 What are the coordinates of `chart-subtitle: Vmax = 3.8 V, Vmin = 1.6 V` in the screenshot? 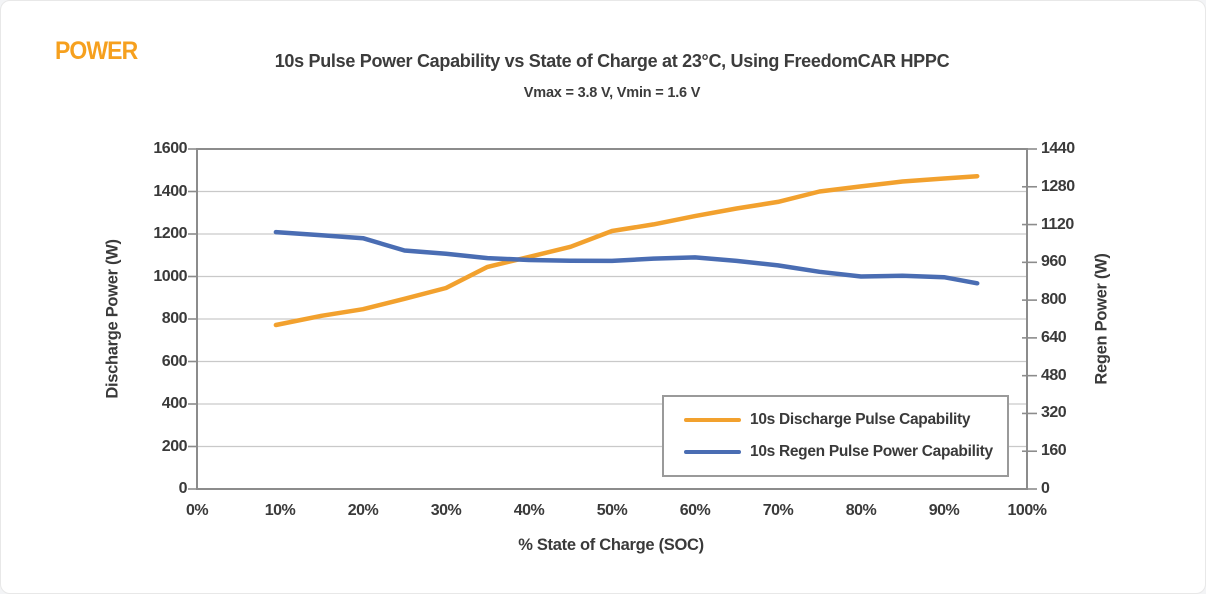 It's located at (612, 93).